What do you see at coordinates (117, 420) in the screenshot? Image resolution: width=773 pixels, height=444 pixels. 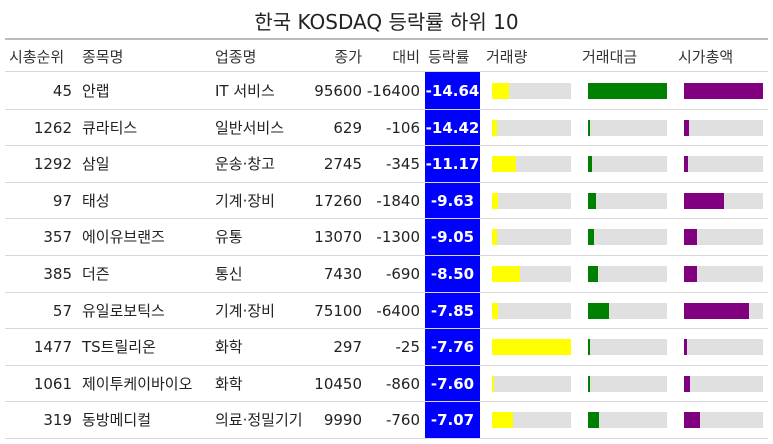 I see `name-cell: 동방메디컬` at bounding box center [117, 420].